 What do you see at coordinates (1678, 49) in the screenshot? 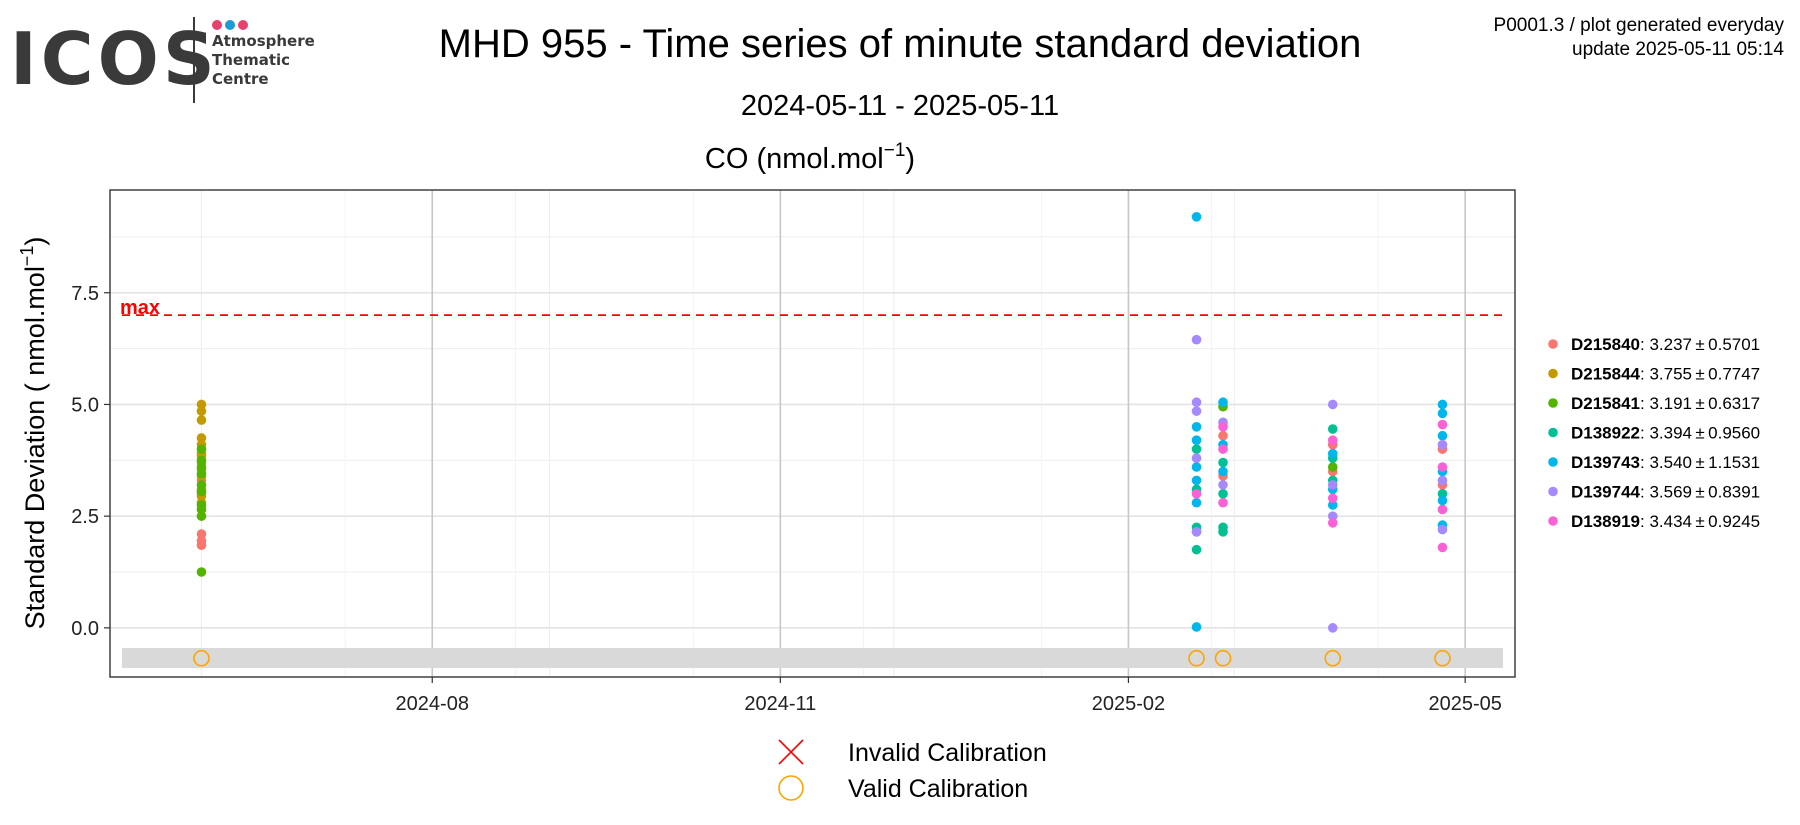
I see `meta-update: update 2025-05-11 05:14` at bounding box center [1678, 49].